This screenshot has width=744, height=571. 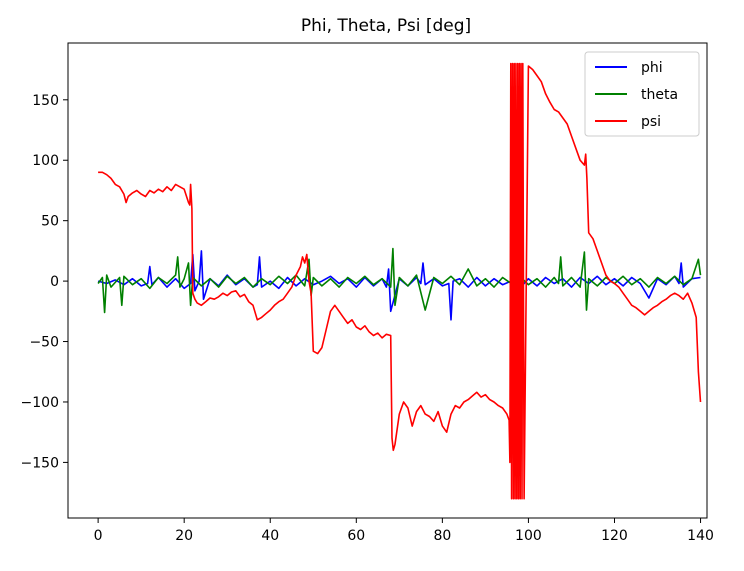 I want to click on x-axis: 0 20 40 60 80 100 120 140, so click(x=404, y=531).